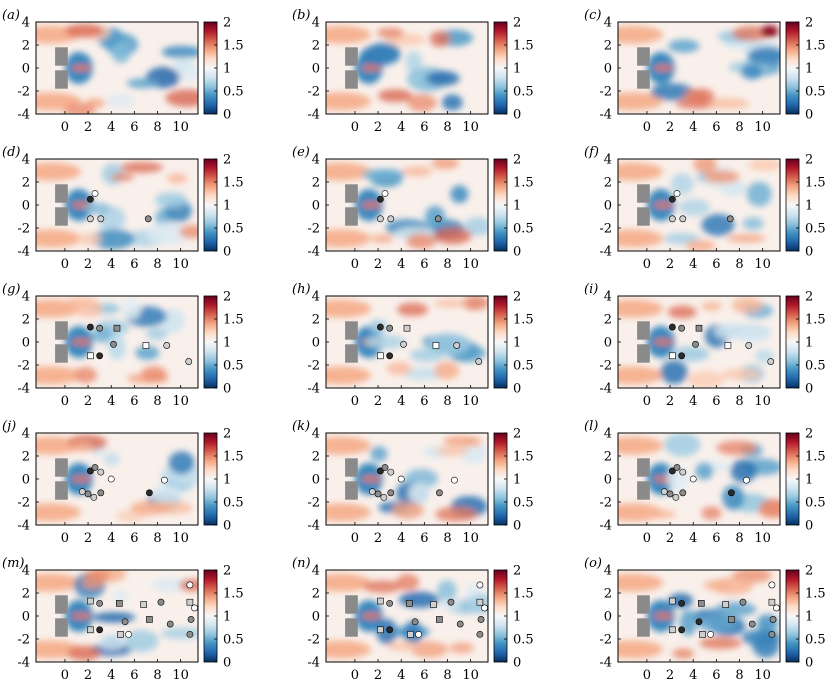 This screenshot has width=830, height=691. Describe the element at coordinates (593, 563) in the screenshot. I see `panel-label: (o)` at that location.